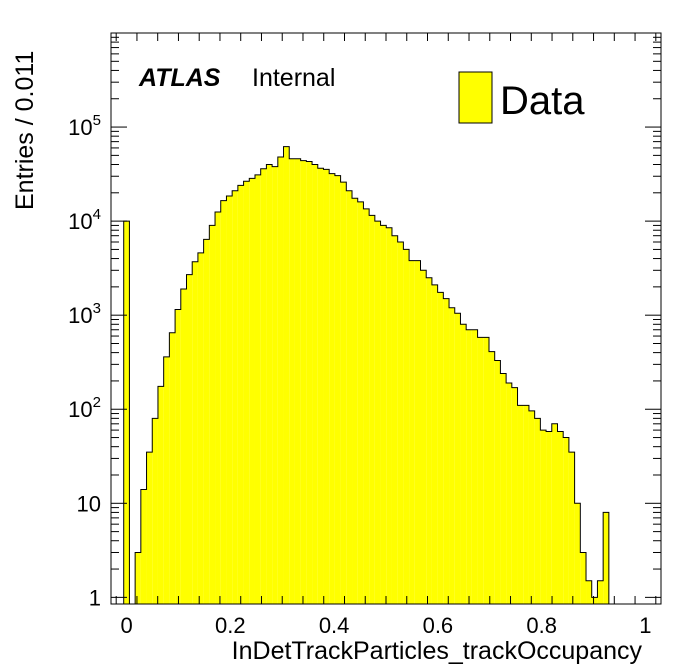  Describe the element at coordinates (542, 101) in the screenshot. I see `legend-entry-data: Data` at that location.